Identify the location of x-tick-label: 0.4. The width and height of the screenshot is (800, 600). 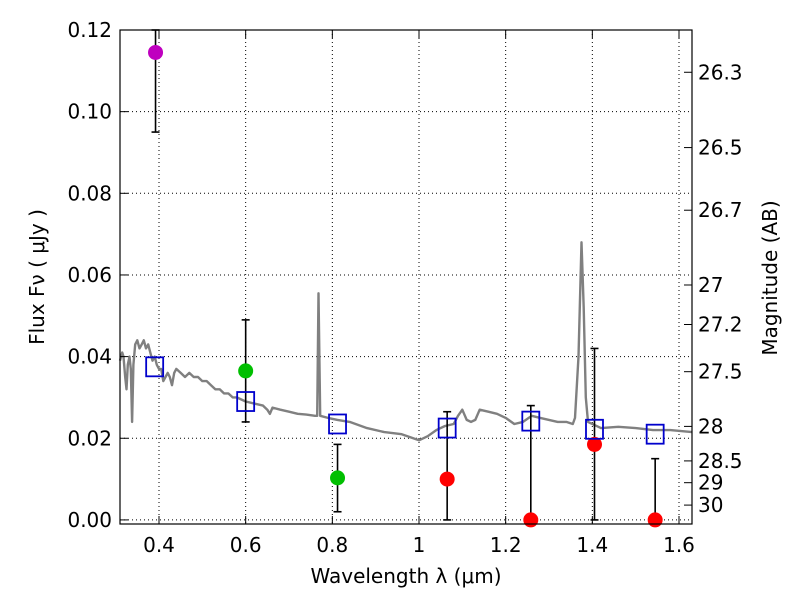
(159, 545).